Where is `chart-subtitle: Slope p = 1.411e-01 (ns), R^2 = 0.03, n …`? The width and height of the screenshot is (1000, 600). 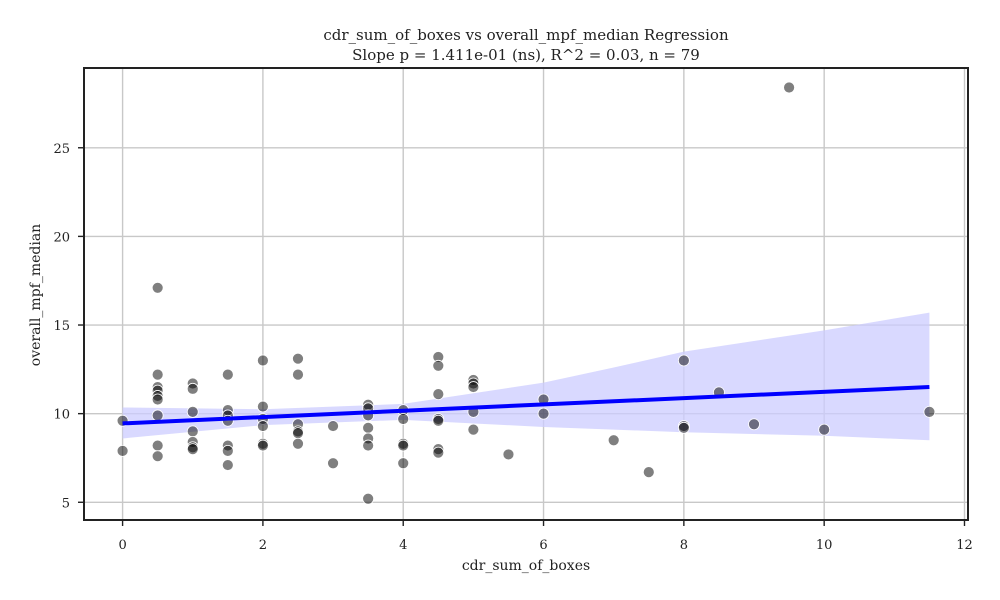
chart-subtitle: Slope p = 1.411e-01 (ns), R^2 = 0.03, n … is located at coordinates (526, 55).